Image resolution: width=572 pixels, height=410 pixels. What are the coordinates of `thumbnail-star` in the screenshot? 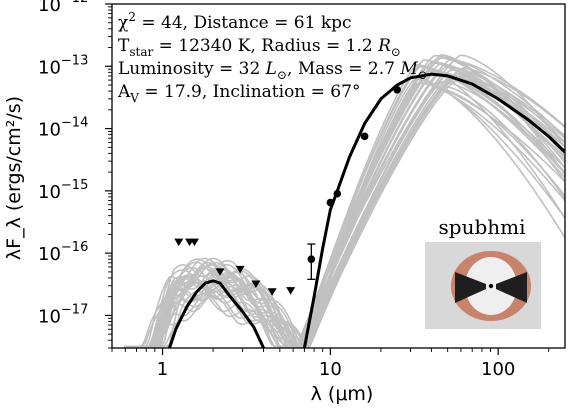 It's located at (491, 286).